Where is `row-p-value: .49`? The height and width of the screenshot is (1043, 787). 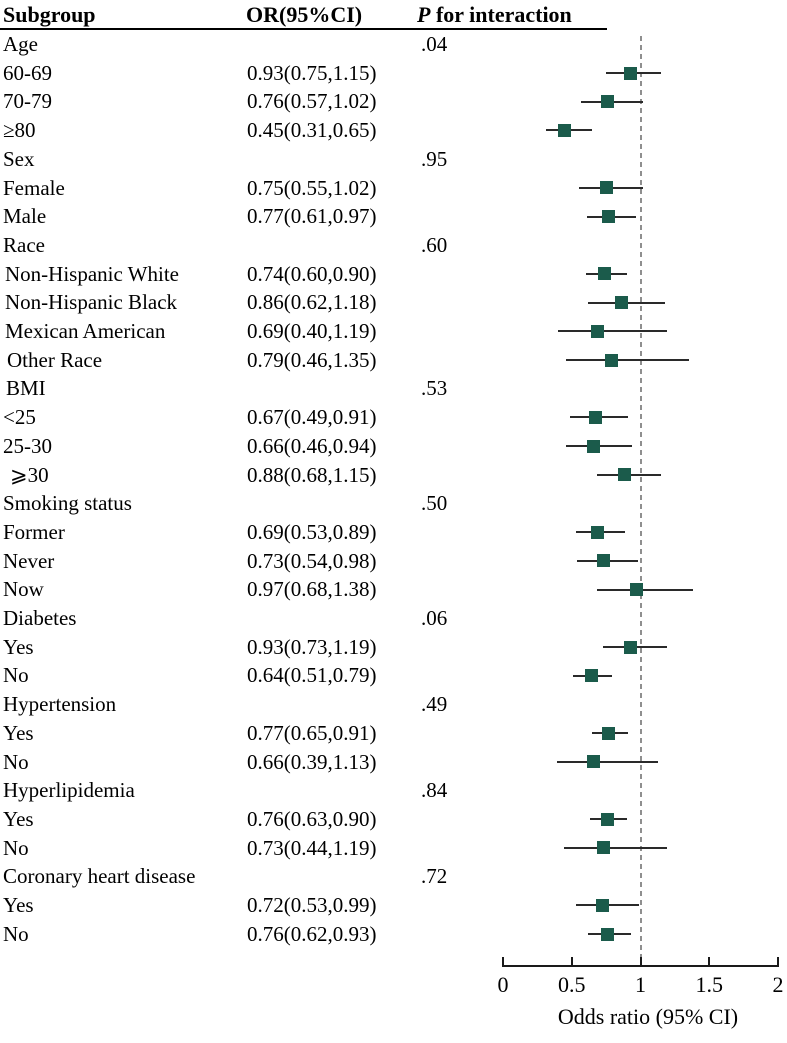
row-p-value: .49 is located at coordinates (434, 704).